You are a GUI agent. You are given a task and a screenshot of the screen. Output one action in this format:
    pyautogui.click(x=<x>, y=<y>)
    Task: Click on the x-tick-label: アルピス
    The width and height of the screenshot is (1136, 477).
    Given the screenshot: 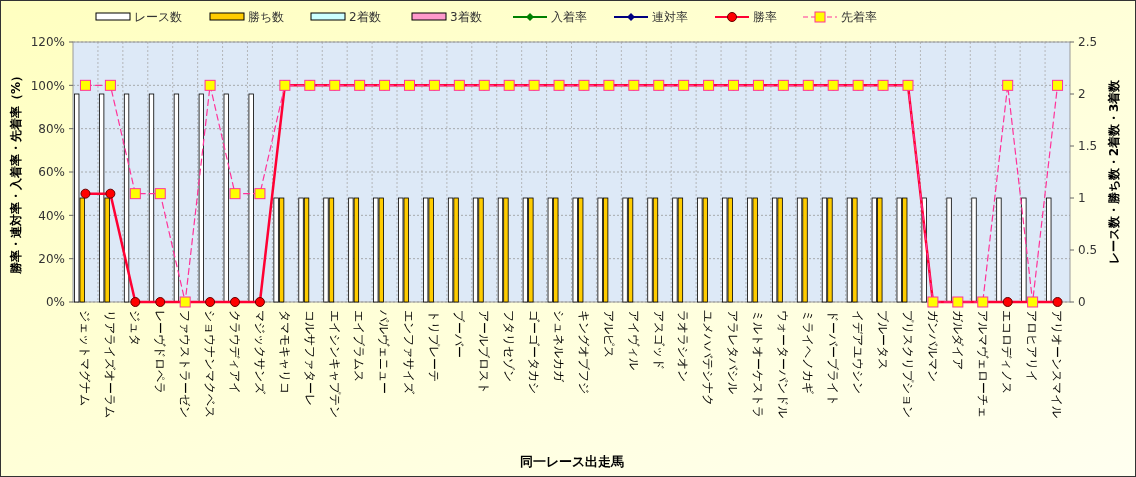 What is the action you would take?
    pyautogui.click(x=608, y=334)
    